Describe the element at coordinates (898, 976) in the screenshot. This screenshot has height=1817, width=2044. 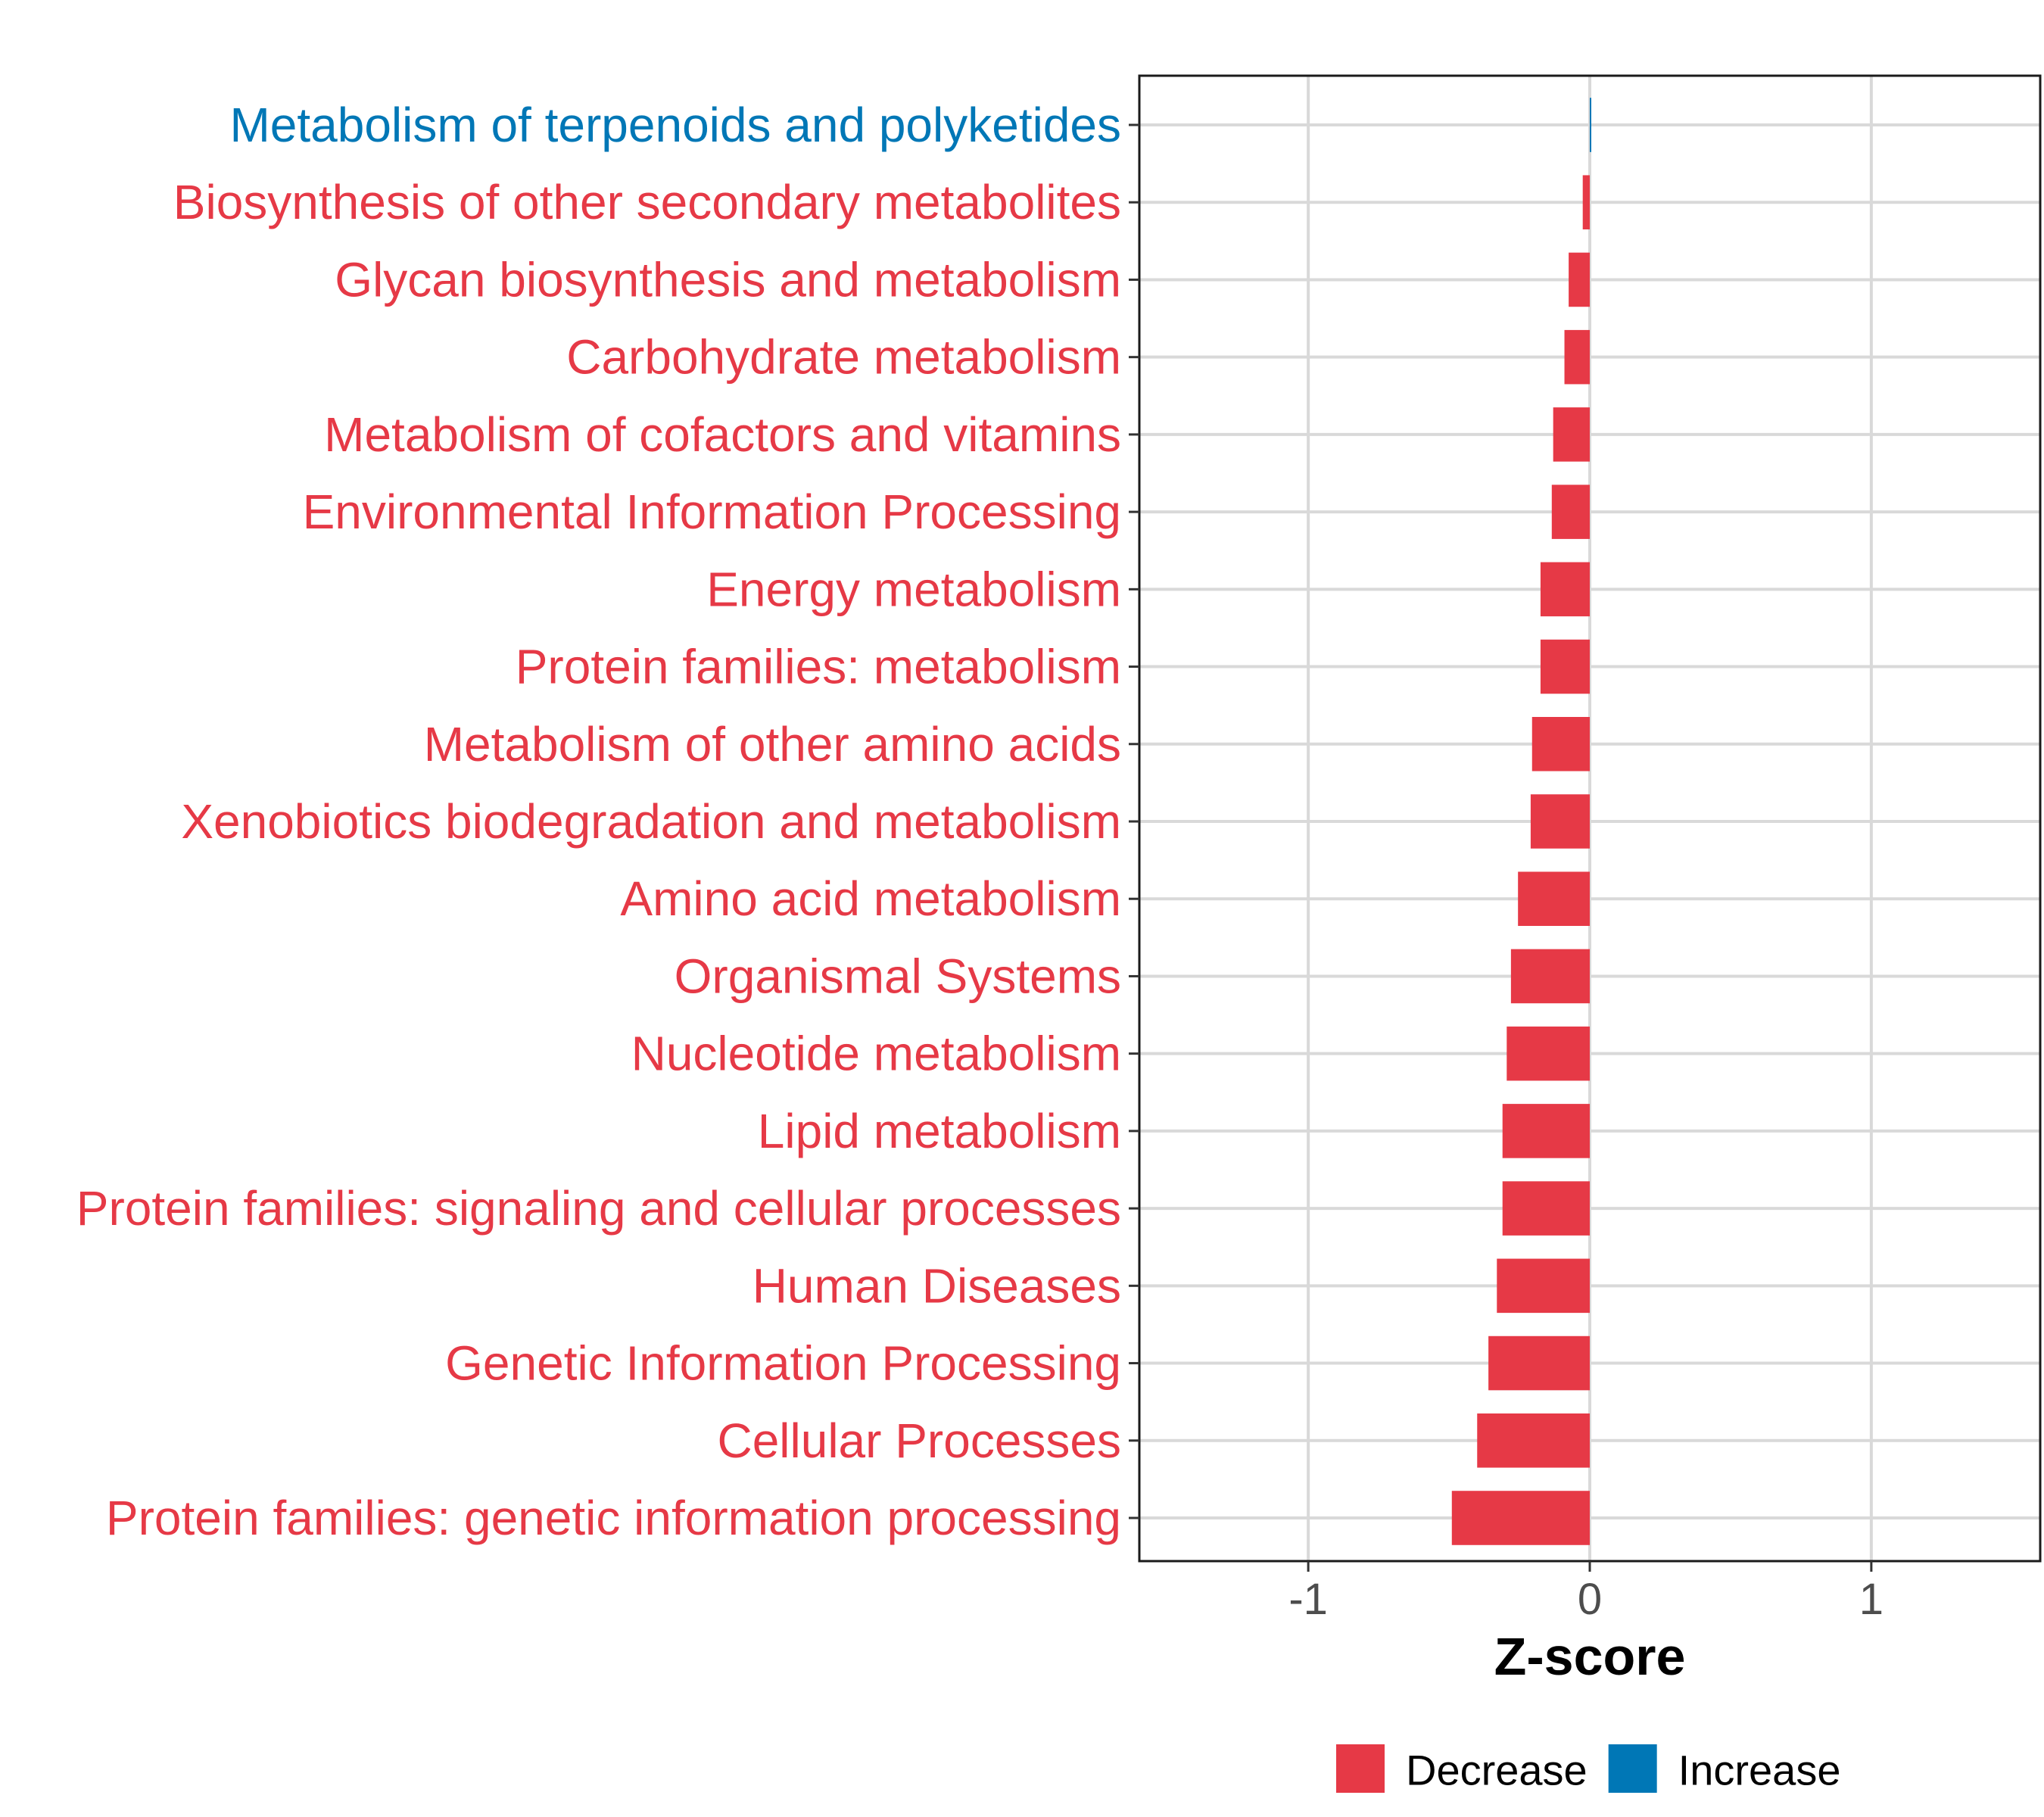
I see `category-label-11: Organismal Systems` at that location.